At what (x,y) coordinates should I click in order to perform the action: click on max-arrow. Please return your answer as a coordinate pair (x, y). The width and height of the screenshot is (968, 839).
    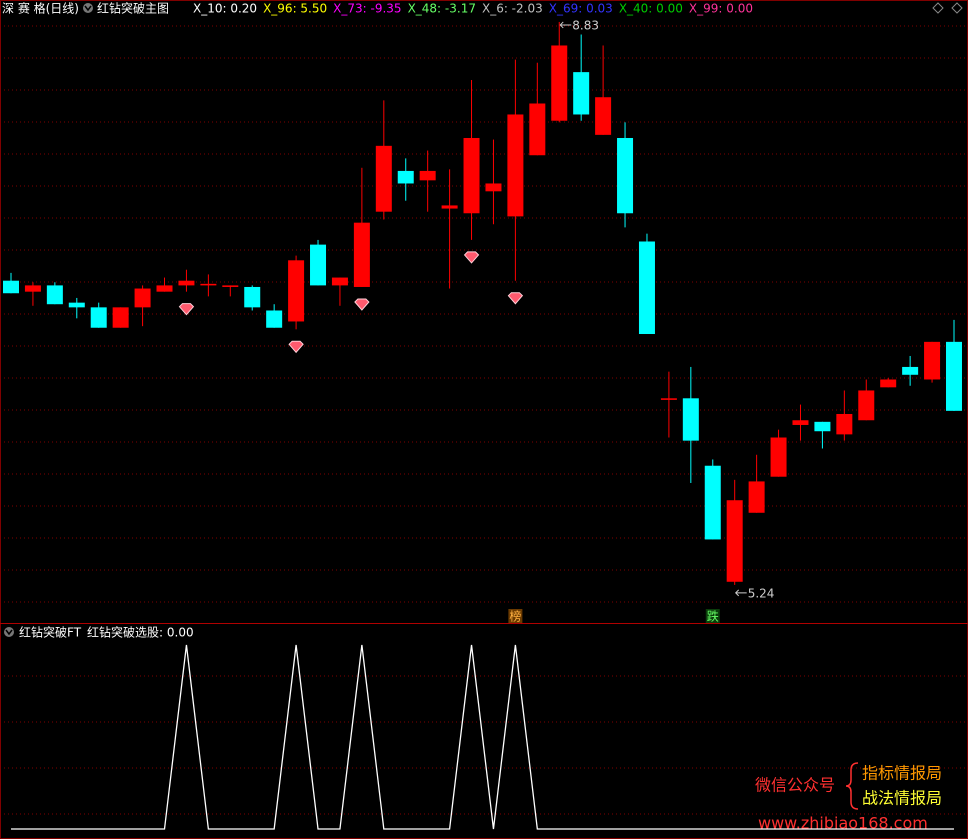
    Looking at the image, I should click on (565, 25).